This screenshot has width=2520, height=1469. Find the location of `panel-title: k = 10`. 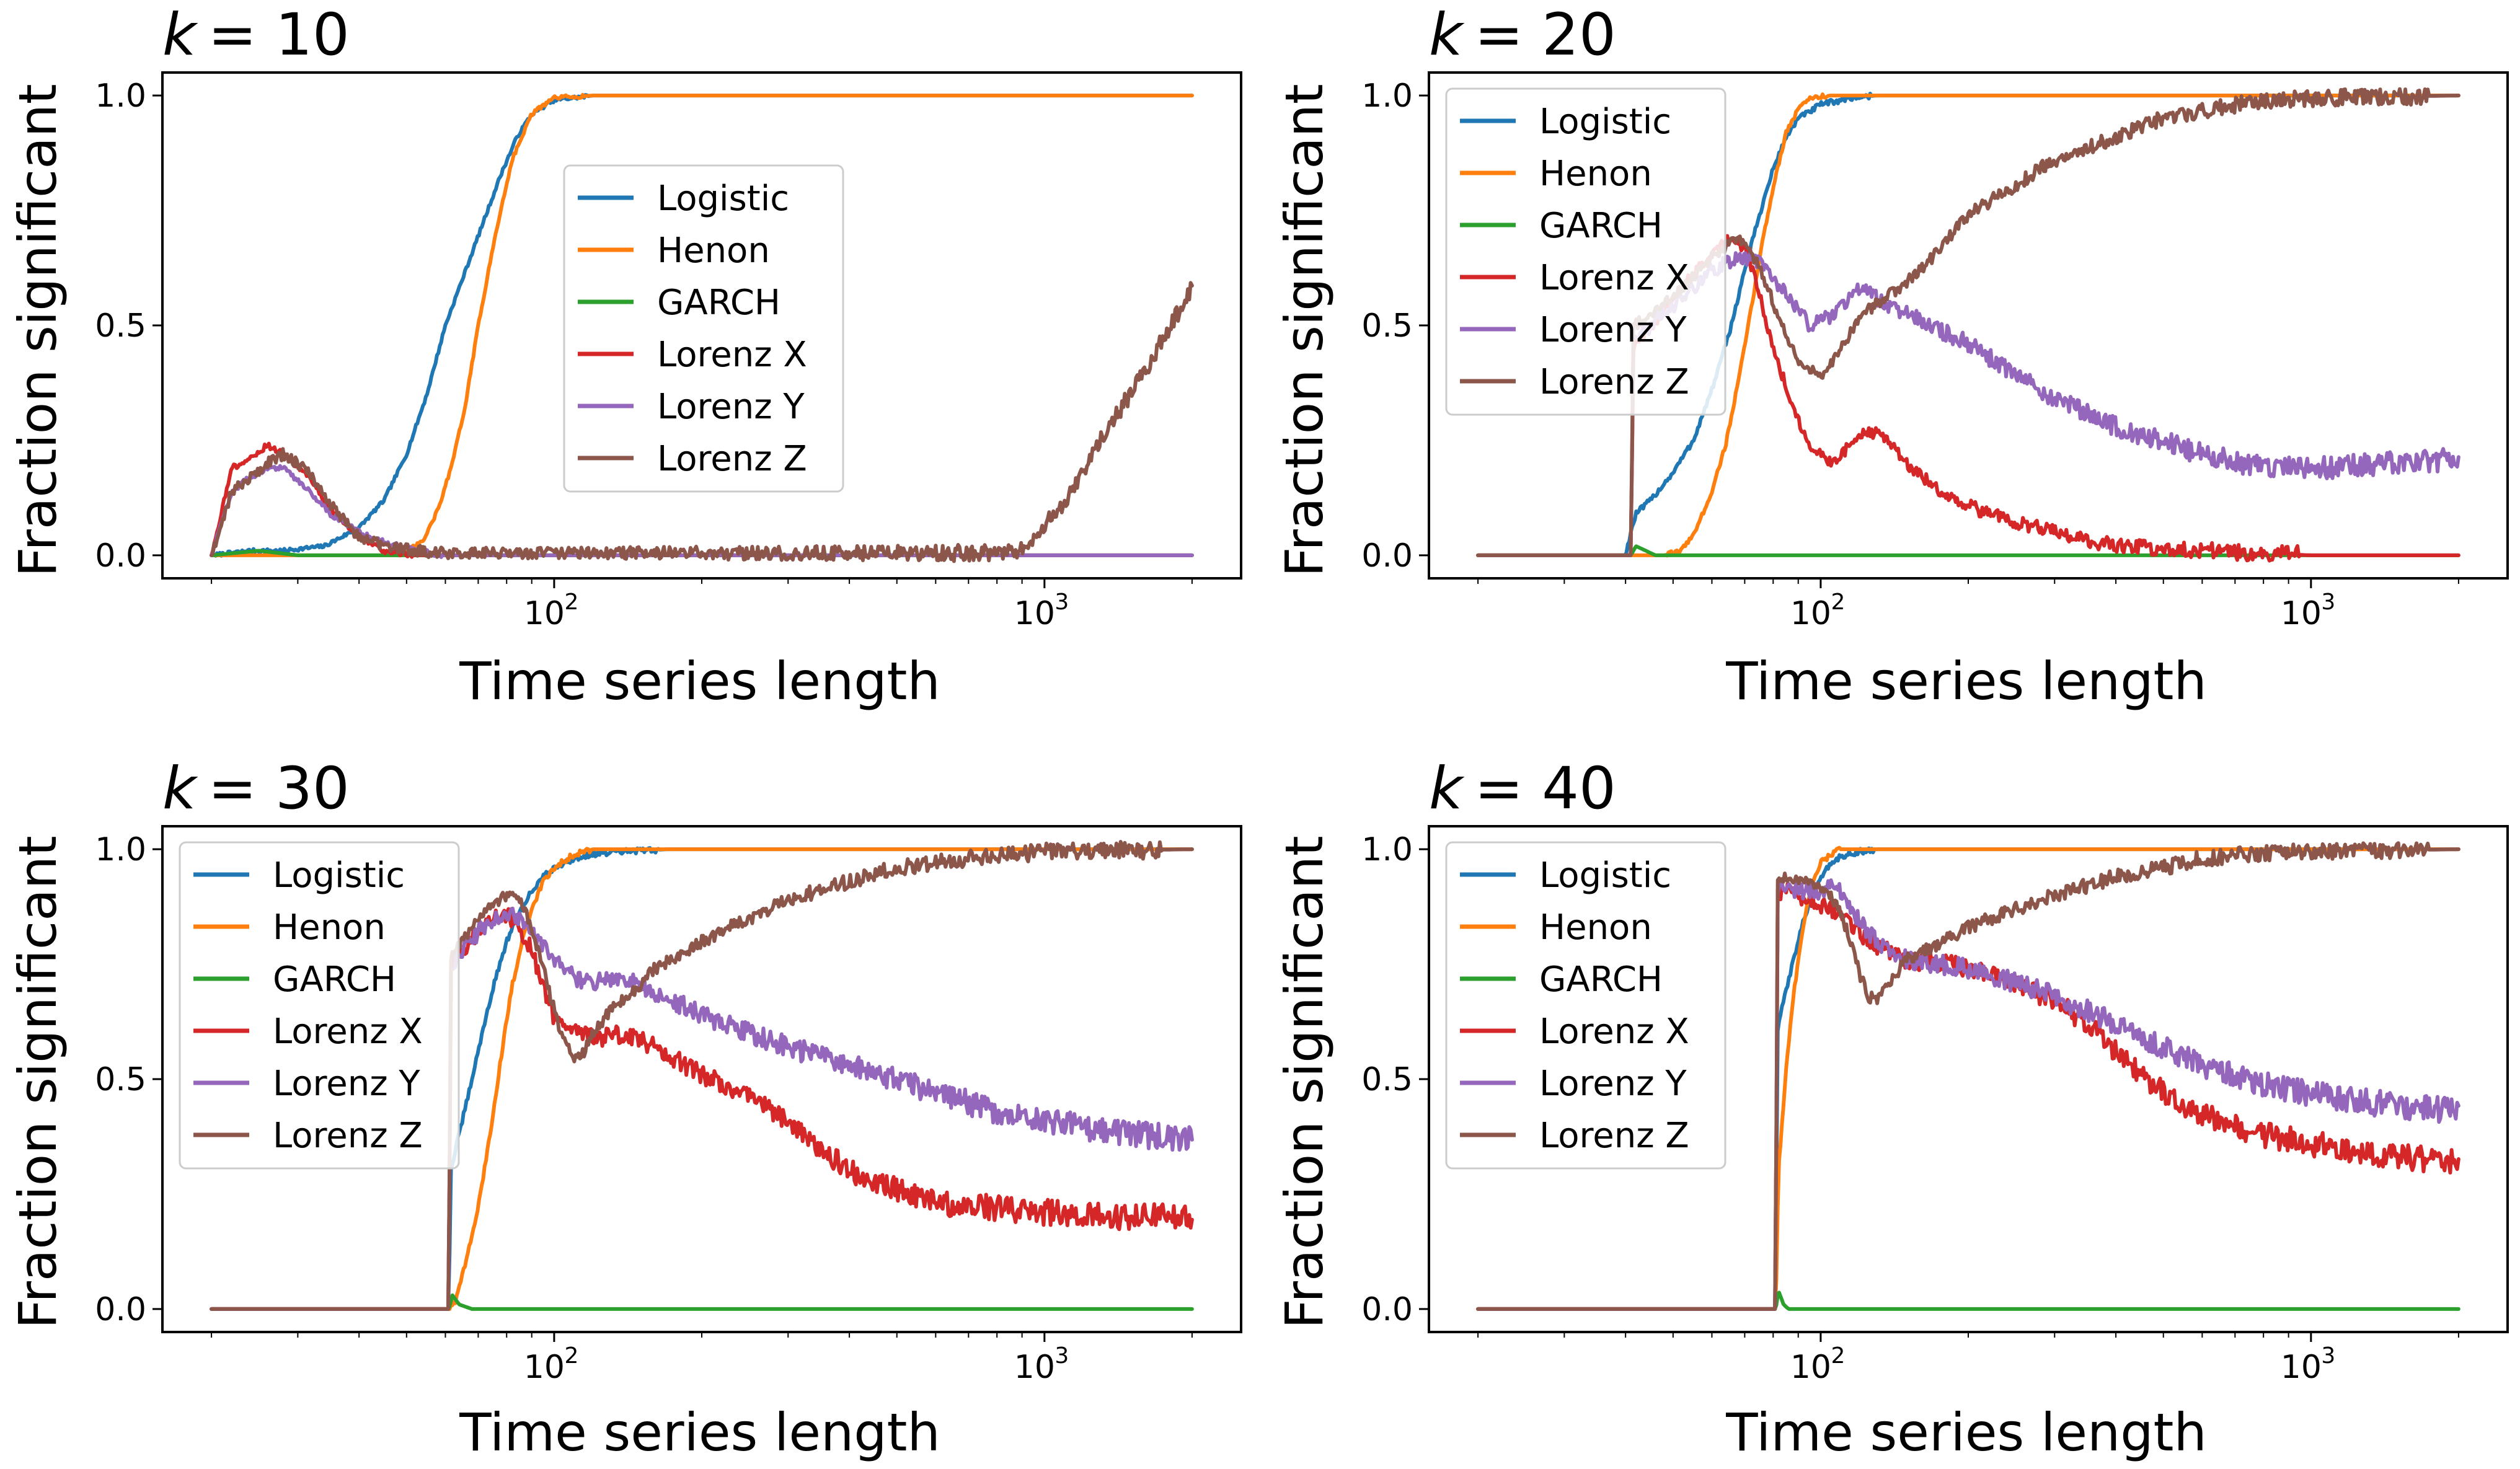

panel-title: k = 10 is located at coordinates (256, 35).